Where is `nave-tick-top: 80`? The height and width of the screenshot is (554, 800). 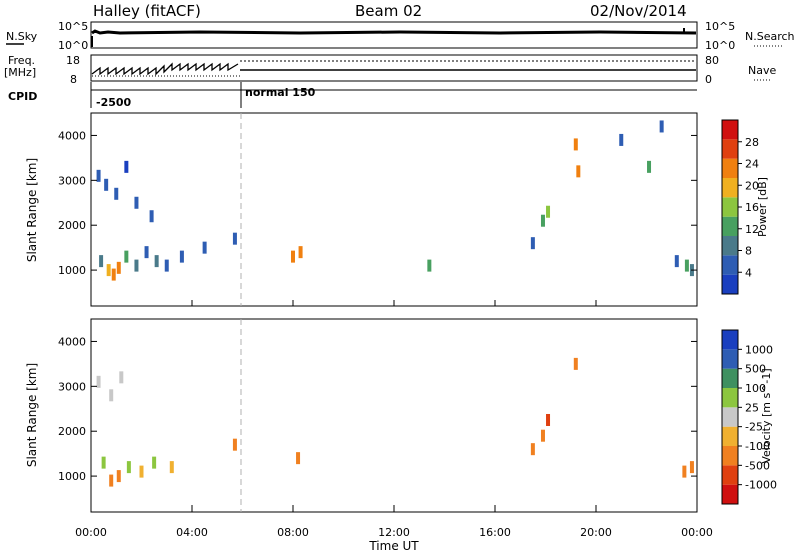
nave-tick-top: 80 is located at coordinates (712, 60).